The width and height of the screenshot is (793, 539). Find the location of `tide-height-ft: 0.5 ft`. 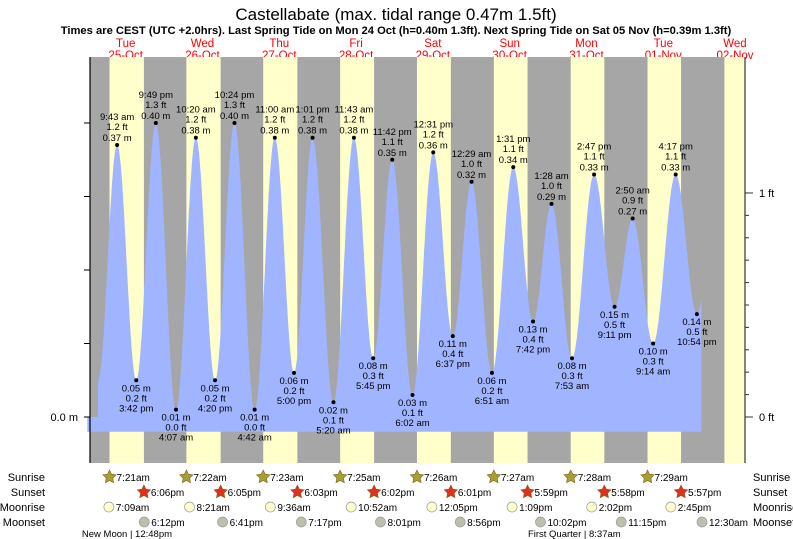

tide-height-ft: 0.5 ft is located at coordinates (614, 325).